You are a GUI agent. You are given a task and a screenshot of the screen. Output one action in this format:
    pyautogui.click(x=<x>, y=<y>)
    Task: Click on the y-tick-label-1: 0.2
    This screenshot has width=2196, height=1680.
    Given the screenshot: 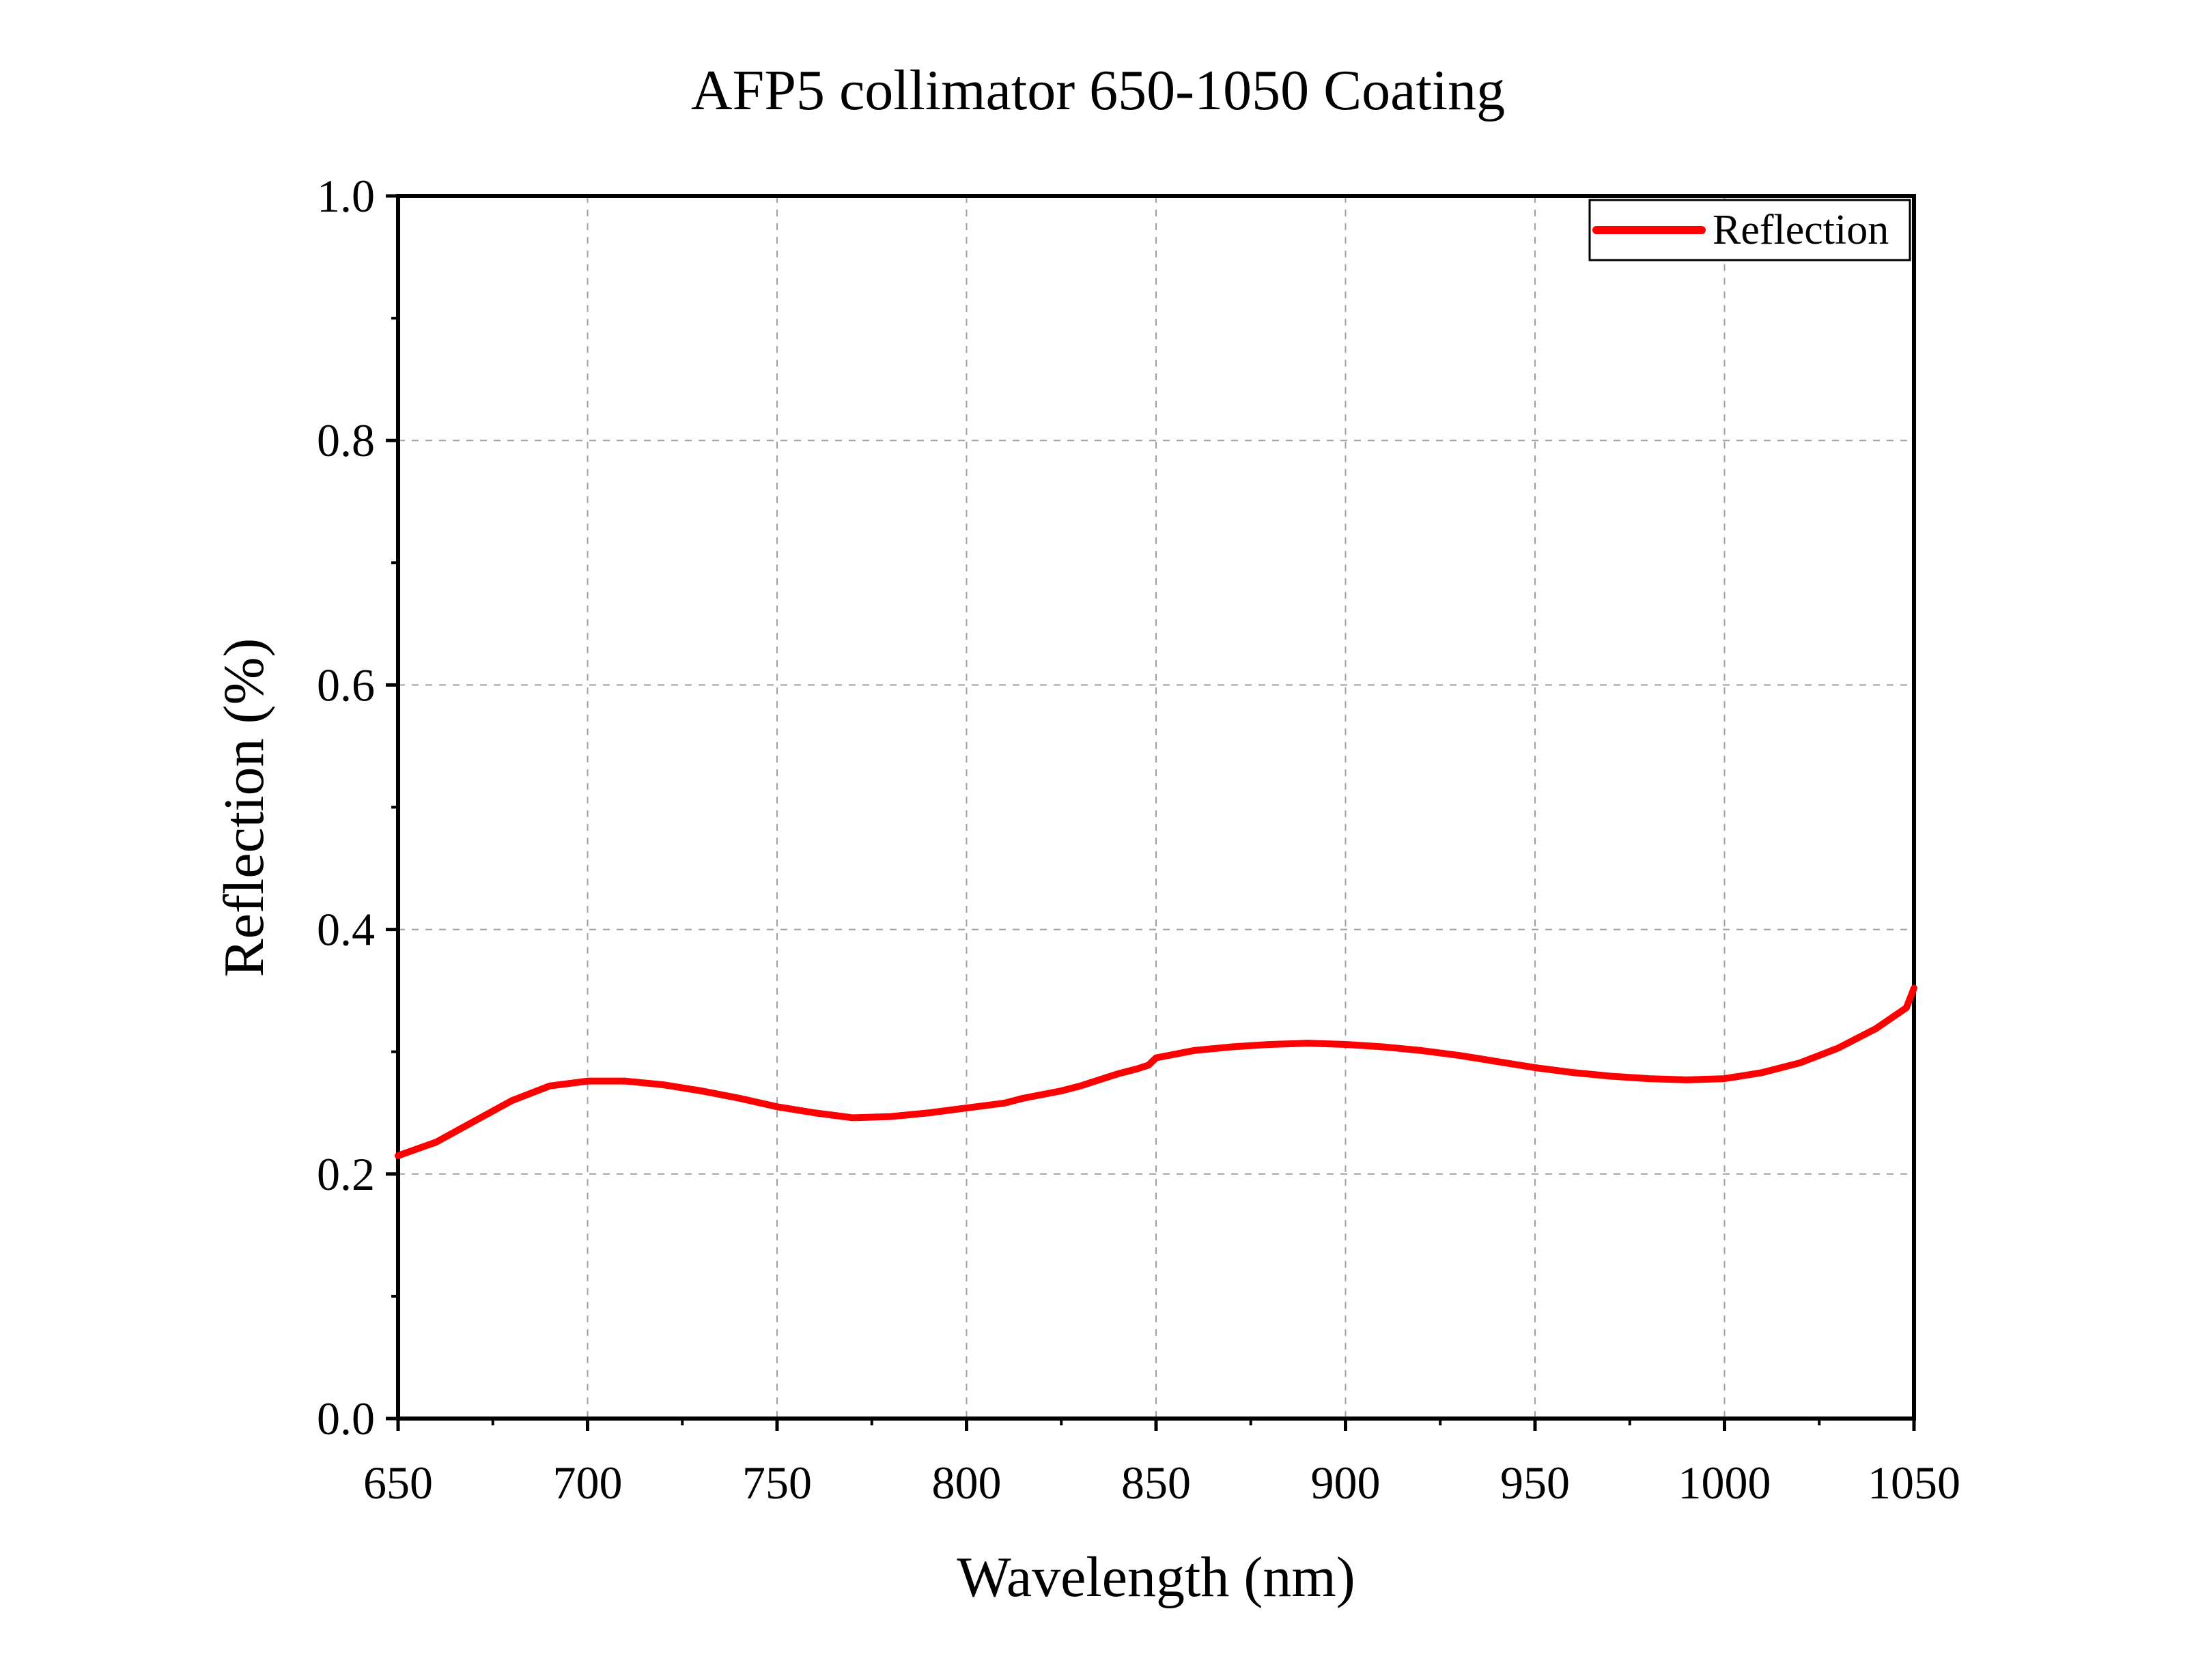 What is the action you would take?
    pyautogui.click(x=346, y=1174)
    